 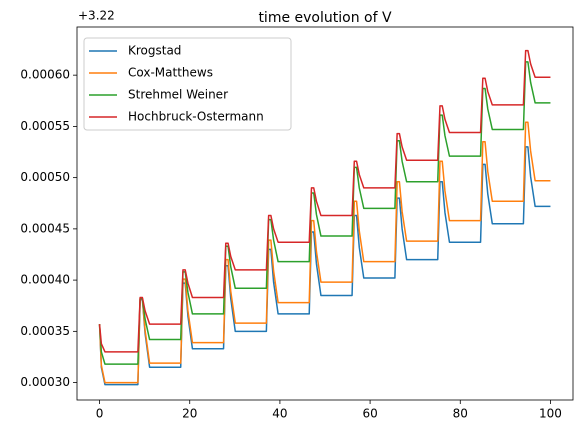 What do you see at coordinates (96, 16) in the screenshot?
I see `offset-text: +3.22` at bounding box center [96, 16].